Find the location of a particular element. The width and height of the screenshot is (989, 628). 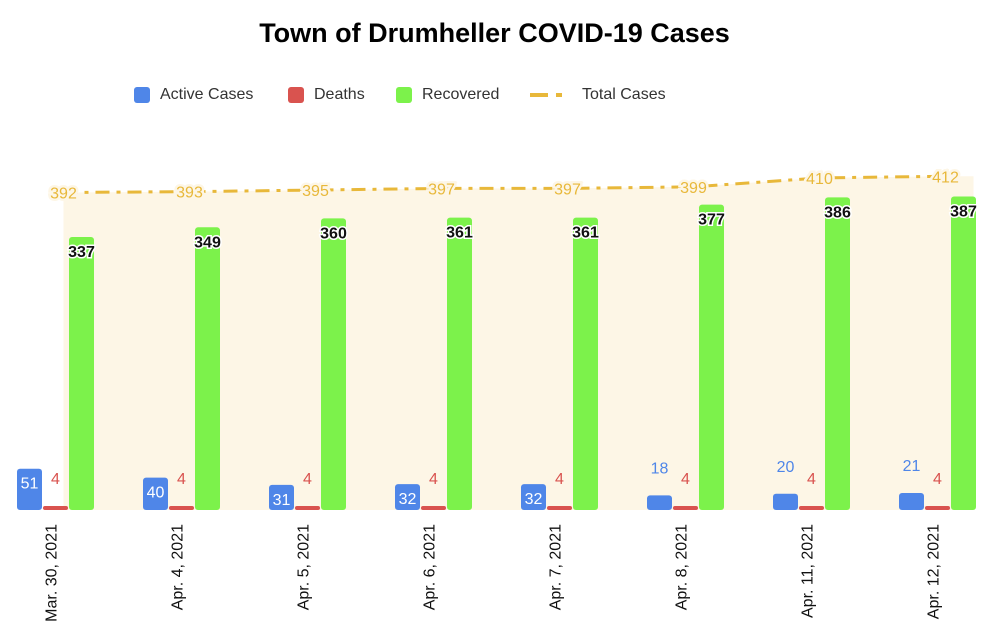

legend-swatch-deaths is located at coordinates (296, 95).